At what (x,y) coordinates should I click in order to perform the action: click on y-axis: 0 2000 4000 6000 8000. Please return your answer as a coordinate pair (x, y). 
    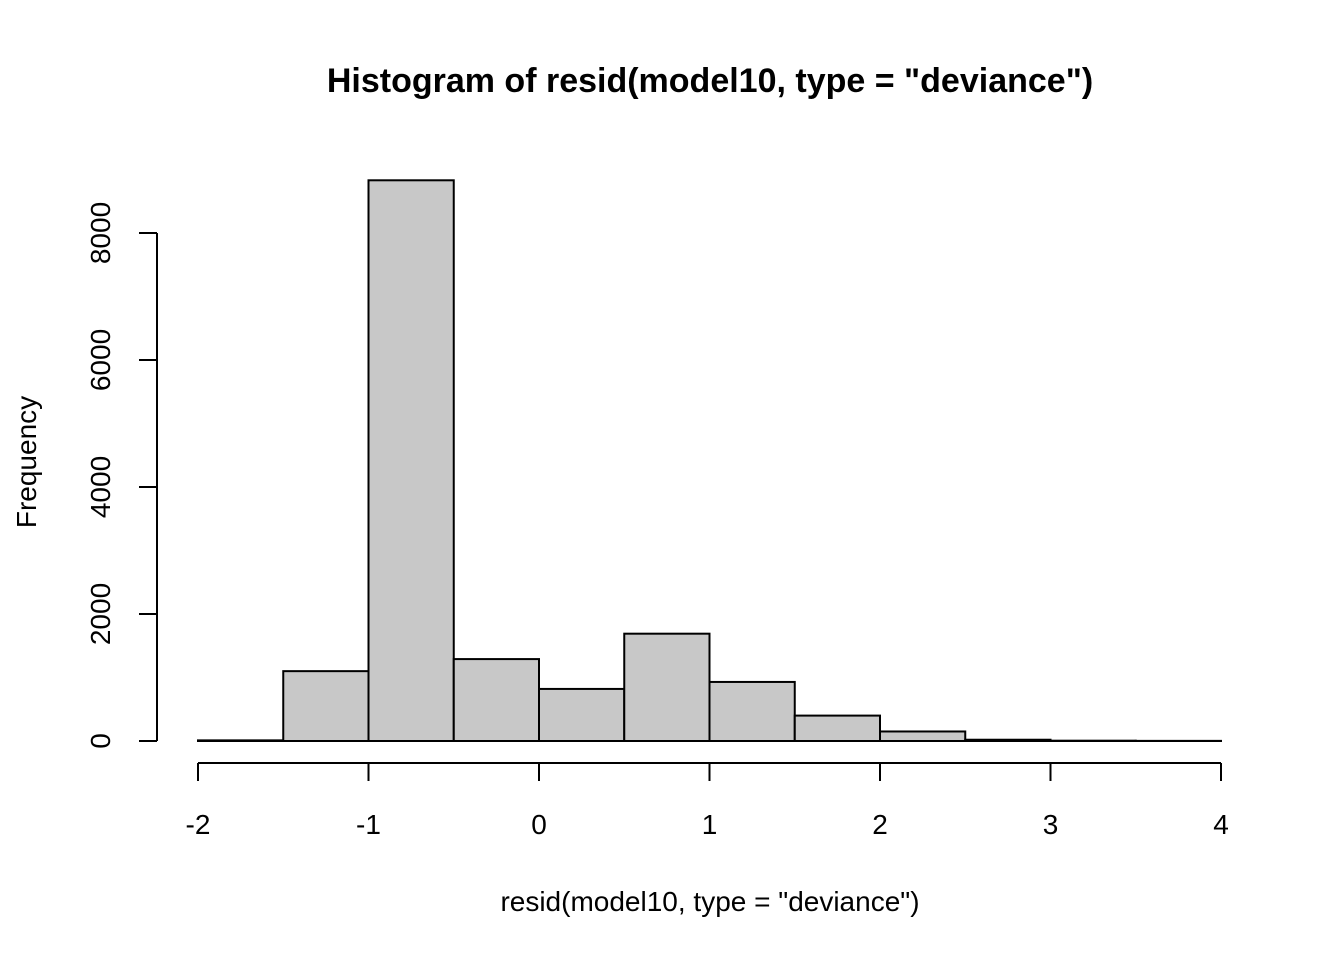
    Looking at the image, I should click on (121, 475).